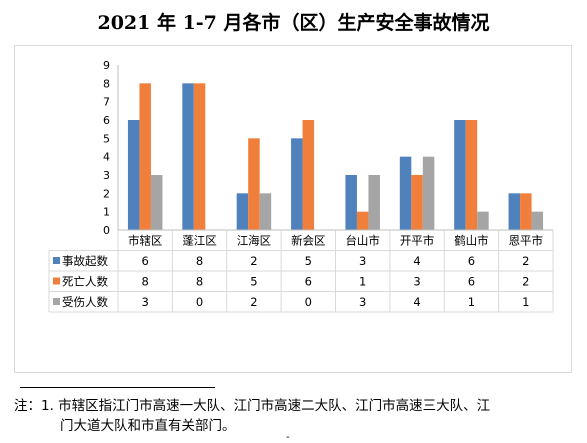 This screenshot has height=443, width=587. Describe the element at coordinates (106, 120) in the screenshot. I see `y-tick-label: 6` at that location.